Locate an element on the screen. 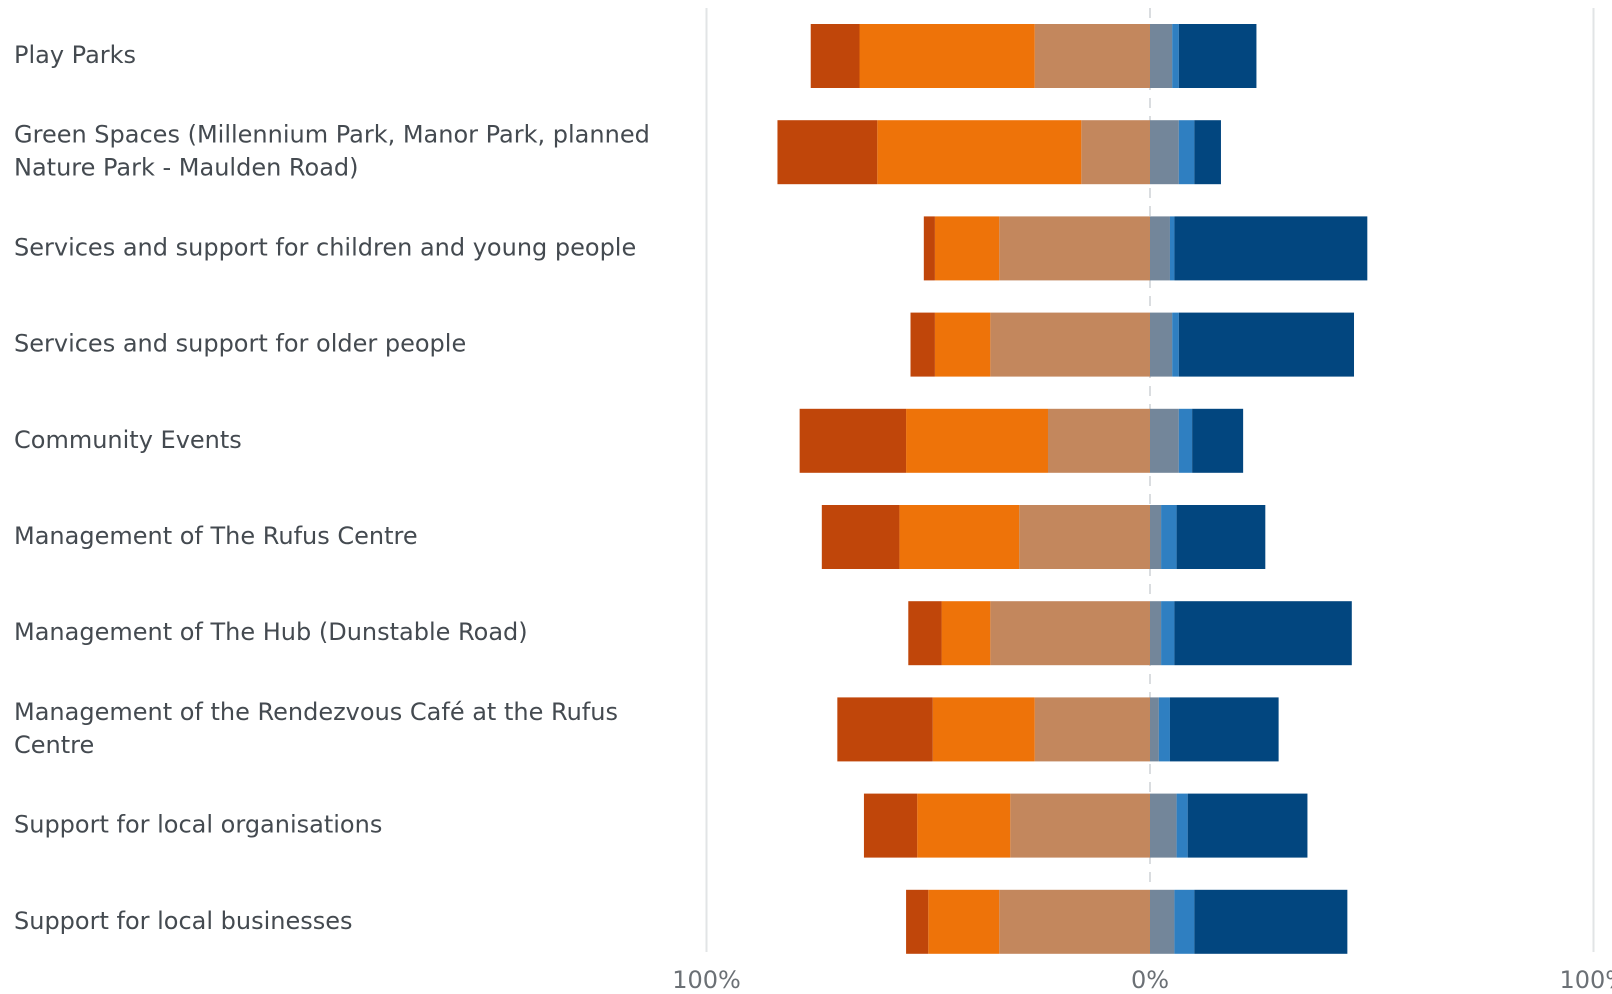  category-label: Management of The Hub (Dunstable Road) is located at coordinates (271, 632).